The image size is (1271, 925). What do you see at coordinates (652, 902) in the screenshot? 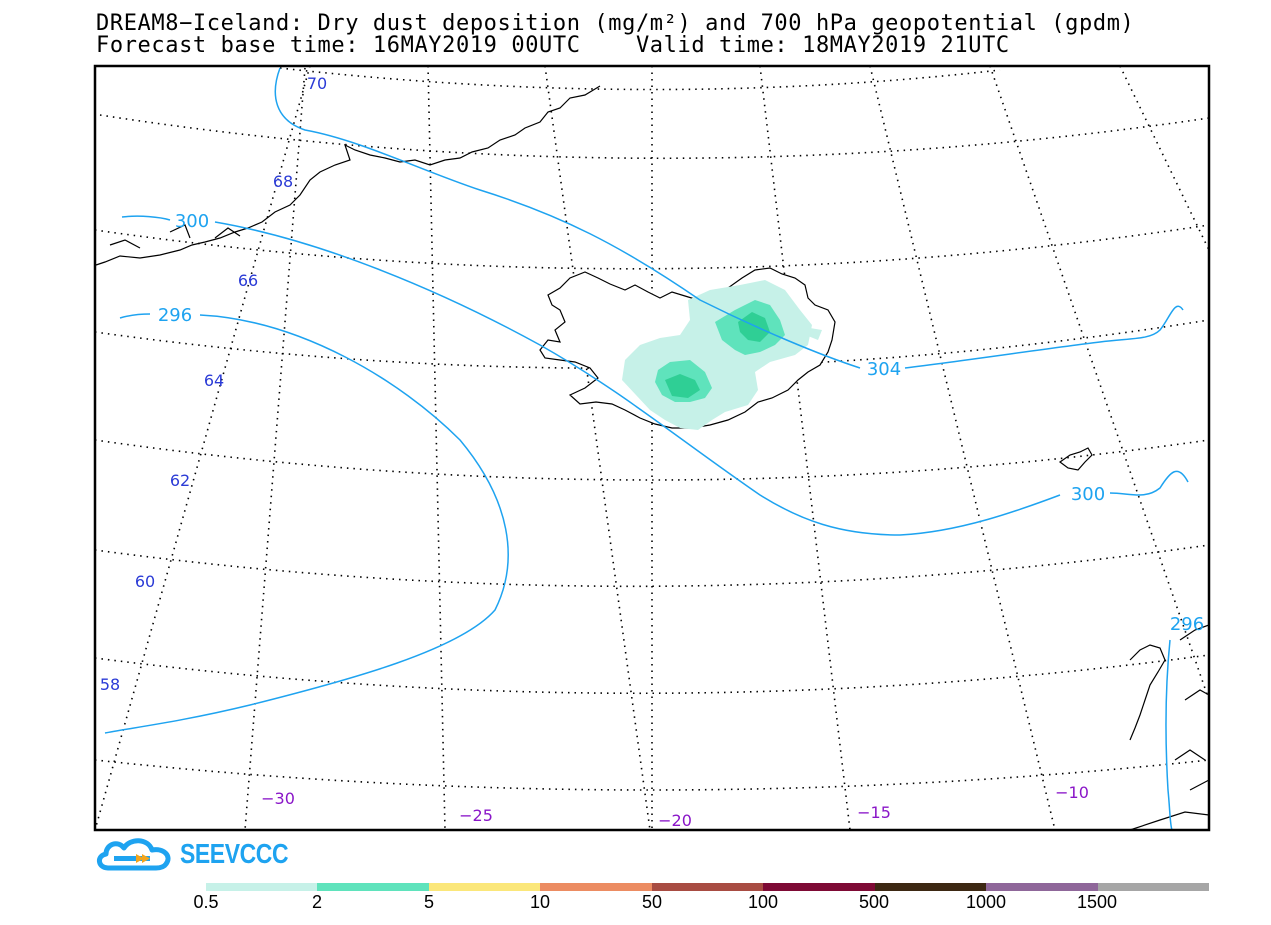
I see `legend-label: 50` at bounding box center [652, 902].